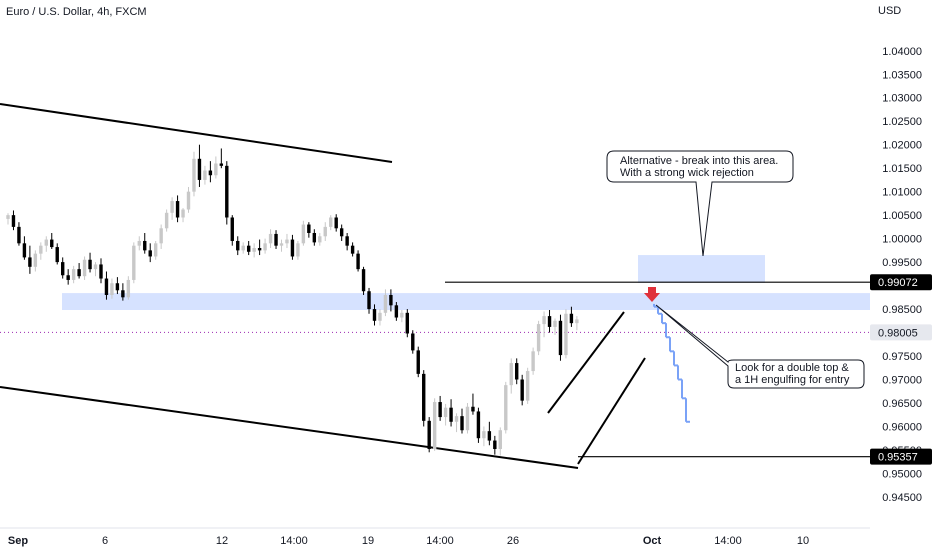 This screenshot has width=932, height=550. I want to click on price-axis-unit: USD, so click(889, 11).